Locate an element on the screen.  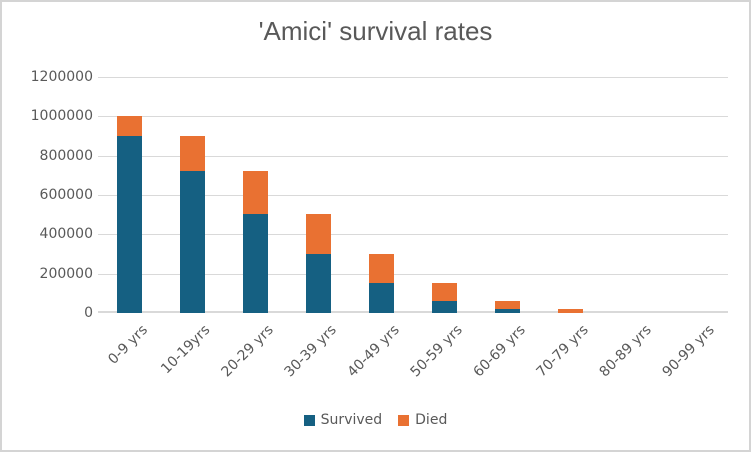
x-axis-tick-label: 30-39 yrs is located at coordinates (310, 351).